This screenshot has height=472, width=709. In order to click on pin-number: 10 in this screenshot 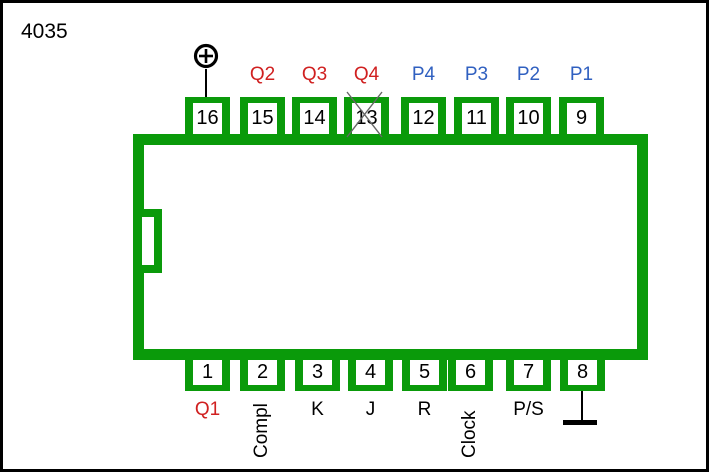, I will do `click(528, 118)`.